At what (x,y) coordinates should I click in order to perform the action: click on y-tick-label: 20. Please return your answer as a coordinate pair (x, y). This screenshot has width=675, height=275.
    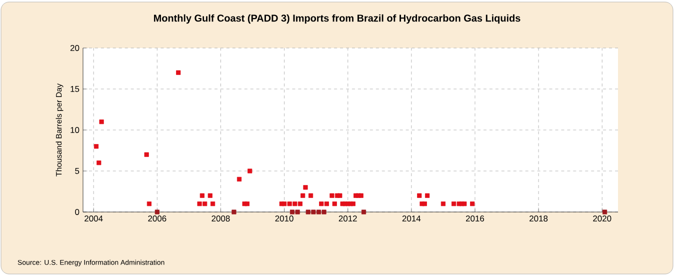
    Looking at the image, I should click on (75, 48).